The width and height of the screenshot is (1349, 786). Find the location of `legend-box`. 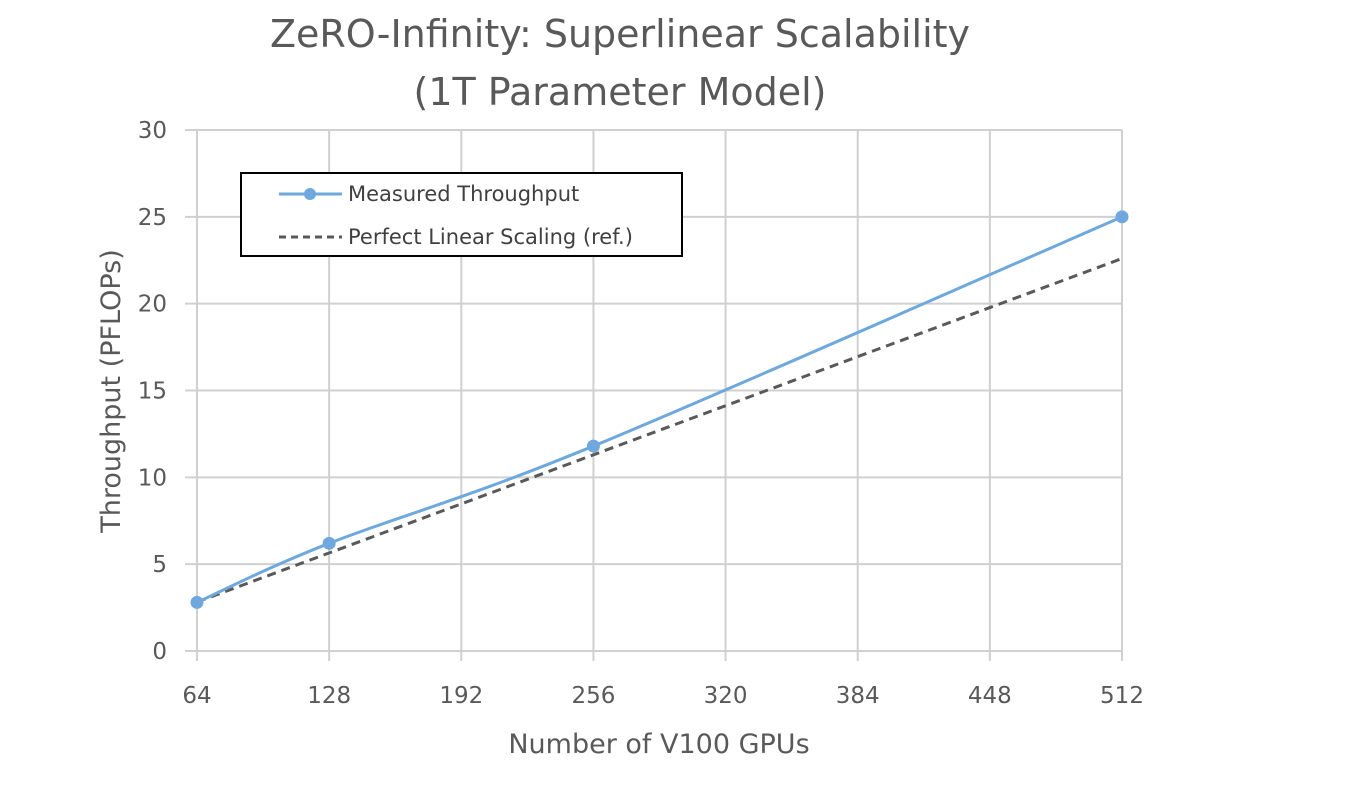

legend-box is located at coordinates (461, 214).